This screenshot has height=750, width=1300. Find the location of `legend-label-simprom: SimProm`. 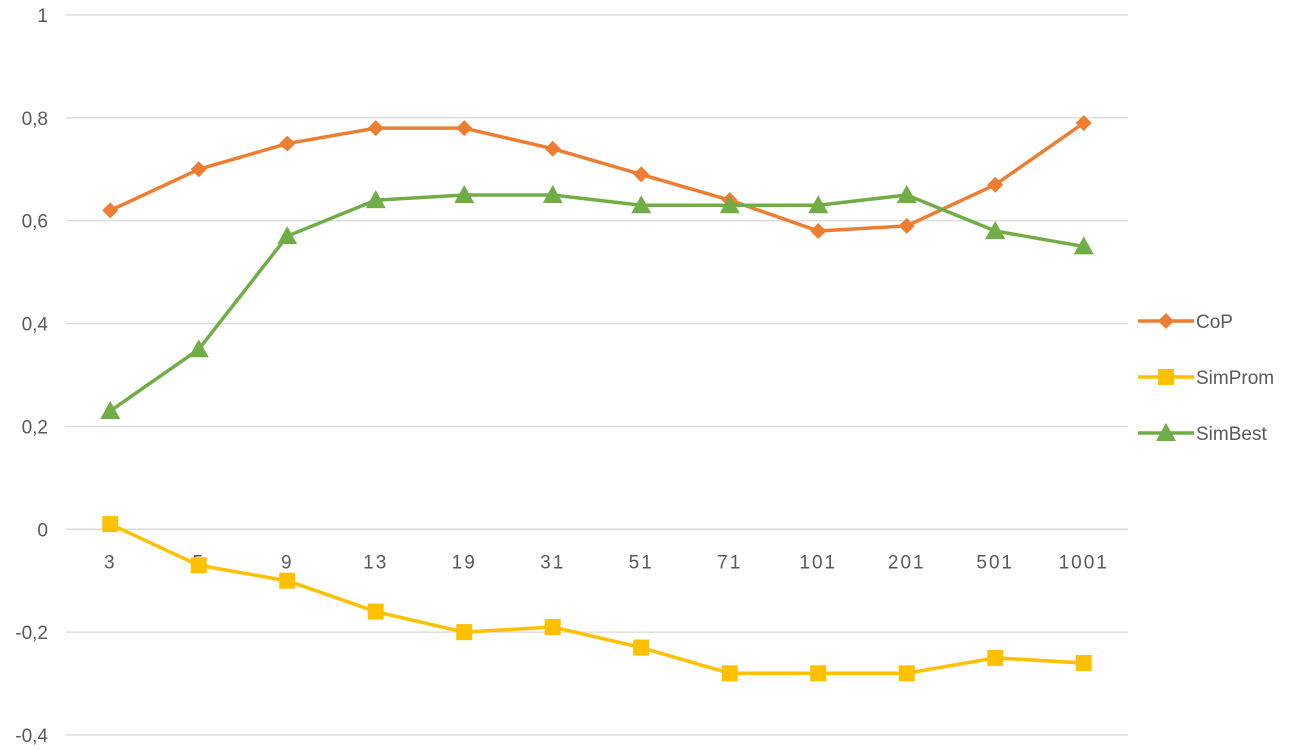

legend-label-simprom: SimProm is located at coordinates (1235, 378).